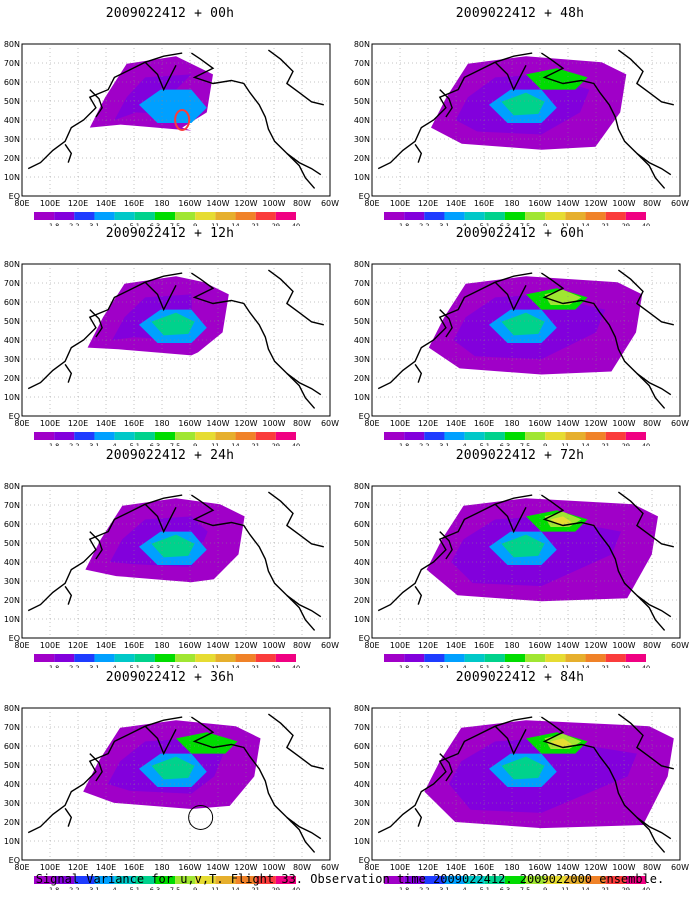  Describe the element at coordinates (330, 203) in the screenshot. I see `lon-label: 60W` at that location.